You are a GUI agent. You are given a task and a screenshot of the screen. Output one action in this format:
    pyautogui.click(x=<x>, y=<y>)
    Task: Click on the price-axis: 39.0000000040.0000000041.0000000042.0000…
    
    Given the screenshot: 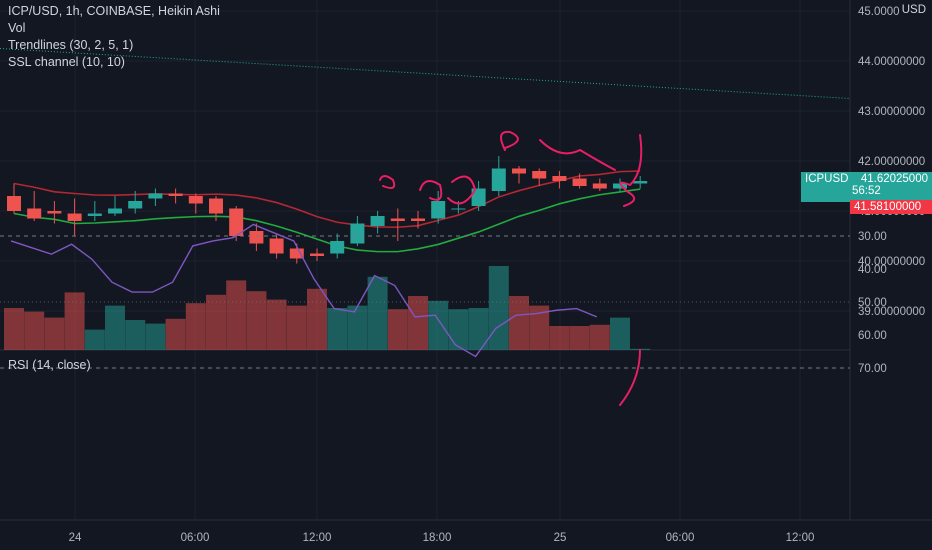 What is the action you would take?
    pyautogui.click(x=891, y=190)
    